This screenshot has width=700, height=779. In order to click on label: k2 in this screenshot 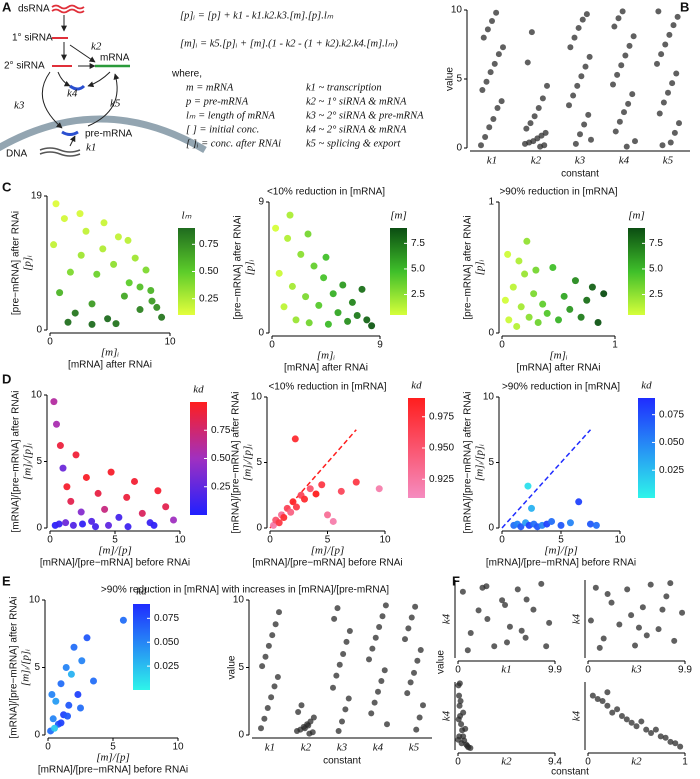, I will do `click(96, 47)`.